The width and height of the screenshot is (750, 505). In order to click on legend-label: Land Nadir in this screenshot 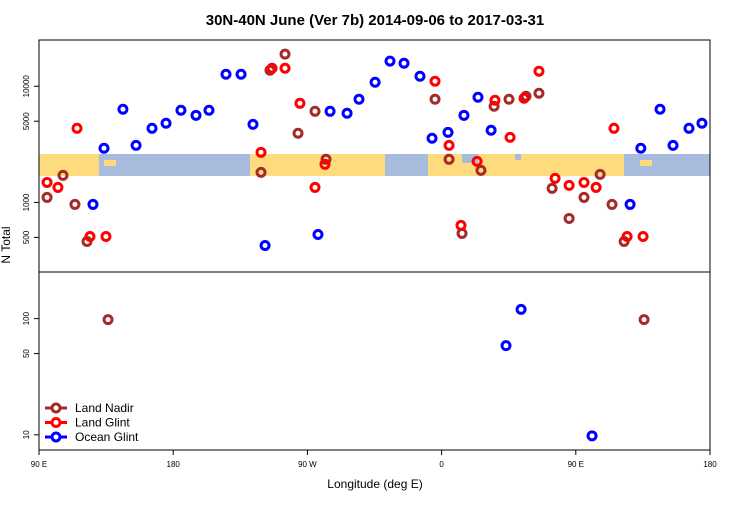, I will do `click(104, 408)`.